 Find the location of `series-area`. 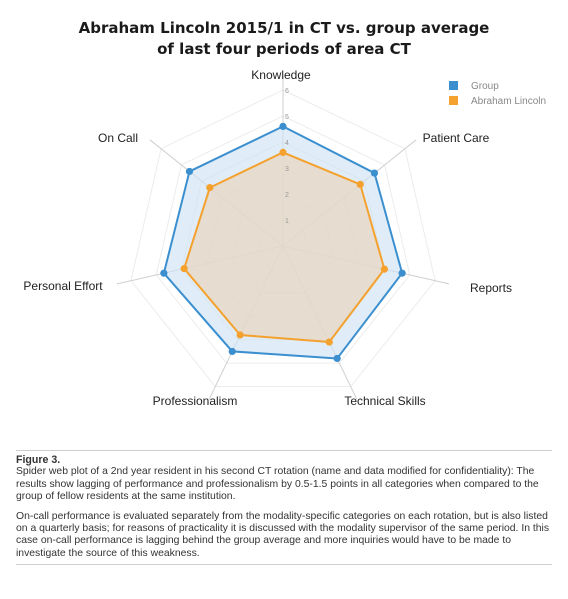

series-area is located at coordinates (284, 247).